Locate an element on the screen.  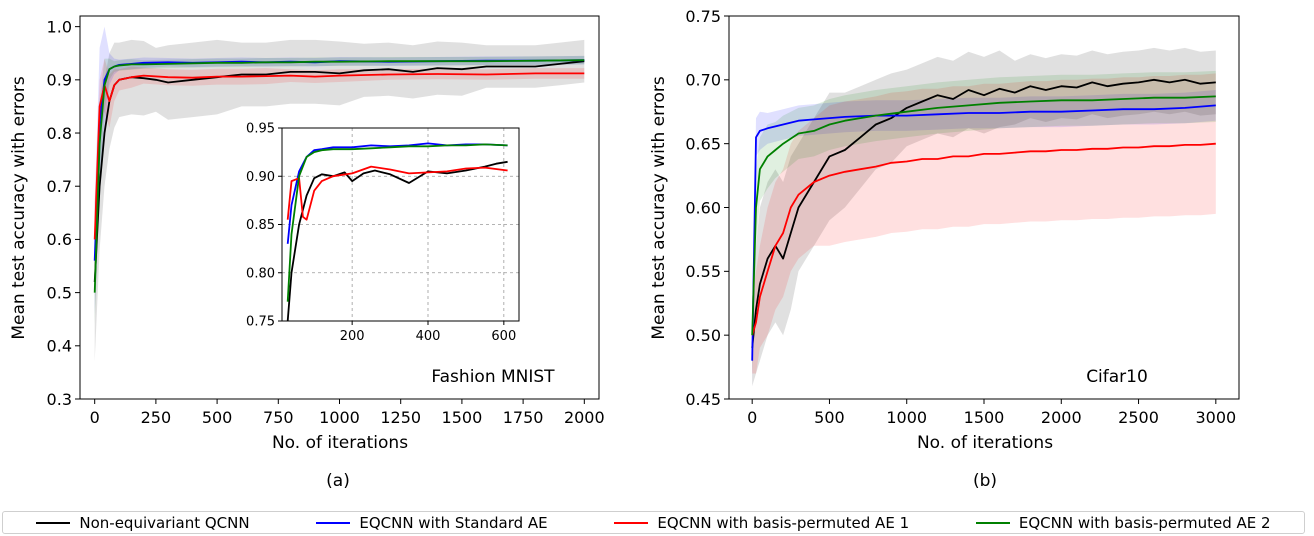
panel-a-label: (a) is located at coordinates (338, 481).